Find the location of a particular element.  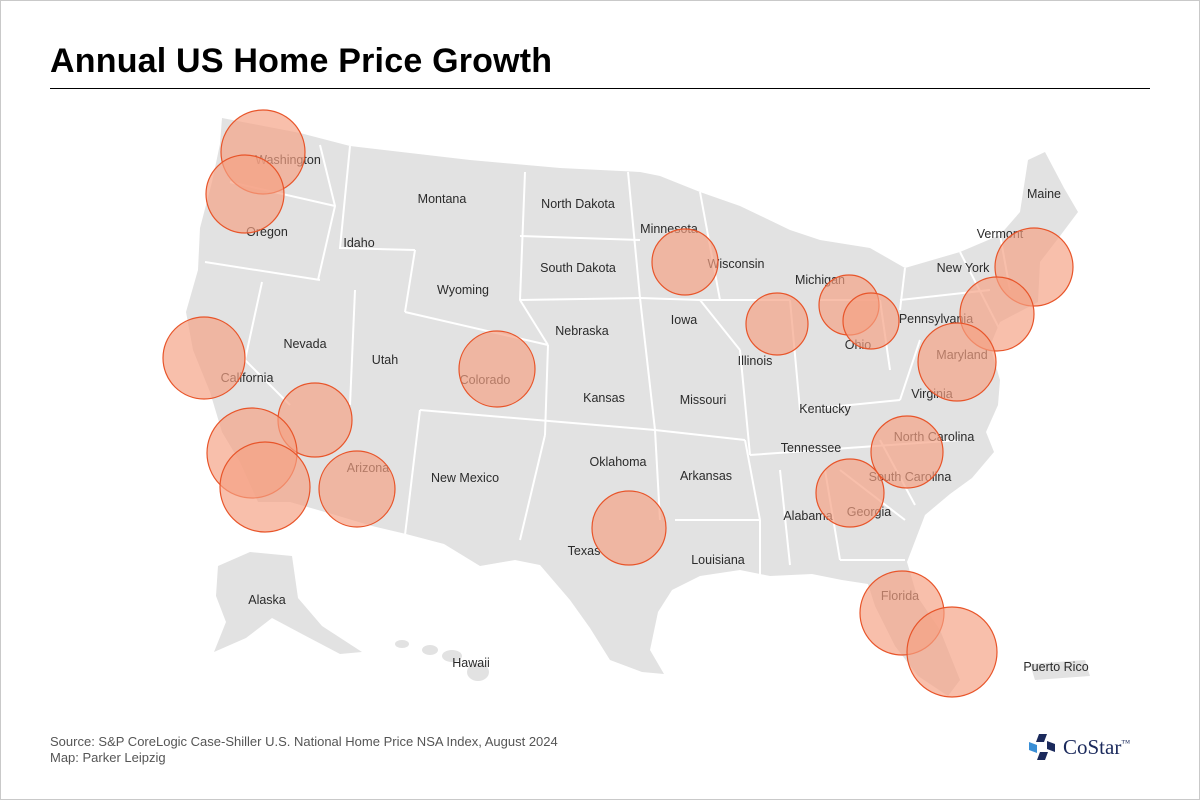

title-rule is located at coordinates (600, 88).